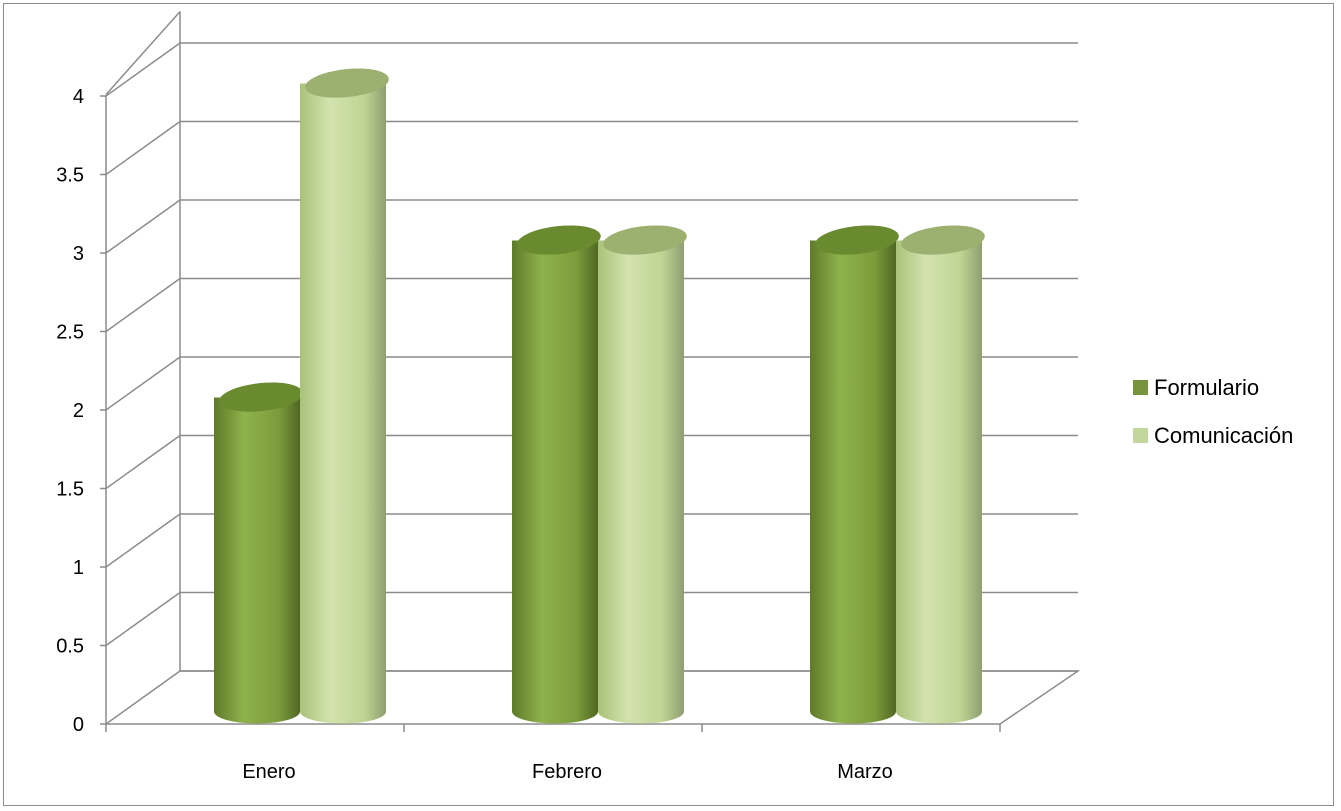  I want to click on y-tick-label: 2.5, so click(70, 333).